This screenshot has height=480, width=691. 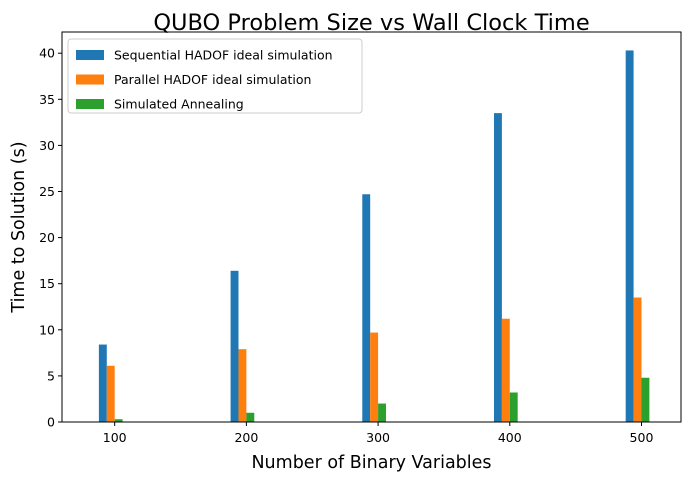 What do you see at coordinates (371, 463) in the screenshot?
I see `x-axis-label: Number of Binary Variables` at bounding box center [371, 463].